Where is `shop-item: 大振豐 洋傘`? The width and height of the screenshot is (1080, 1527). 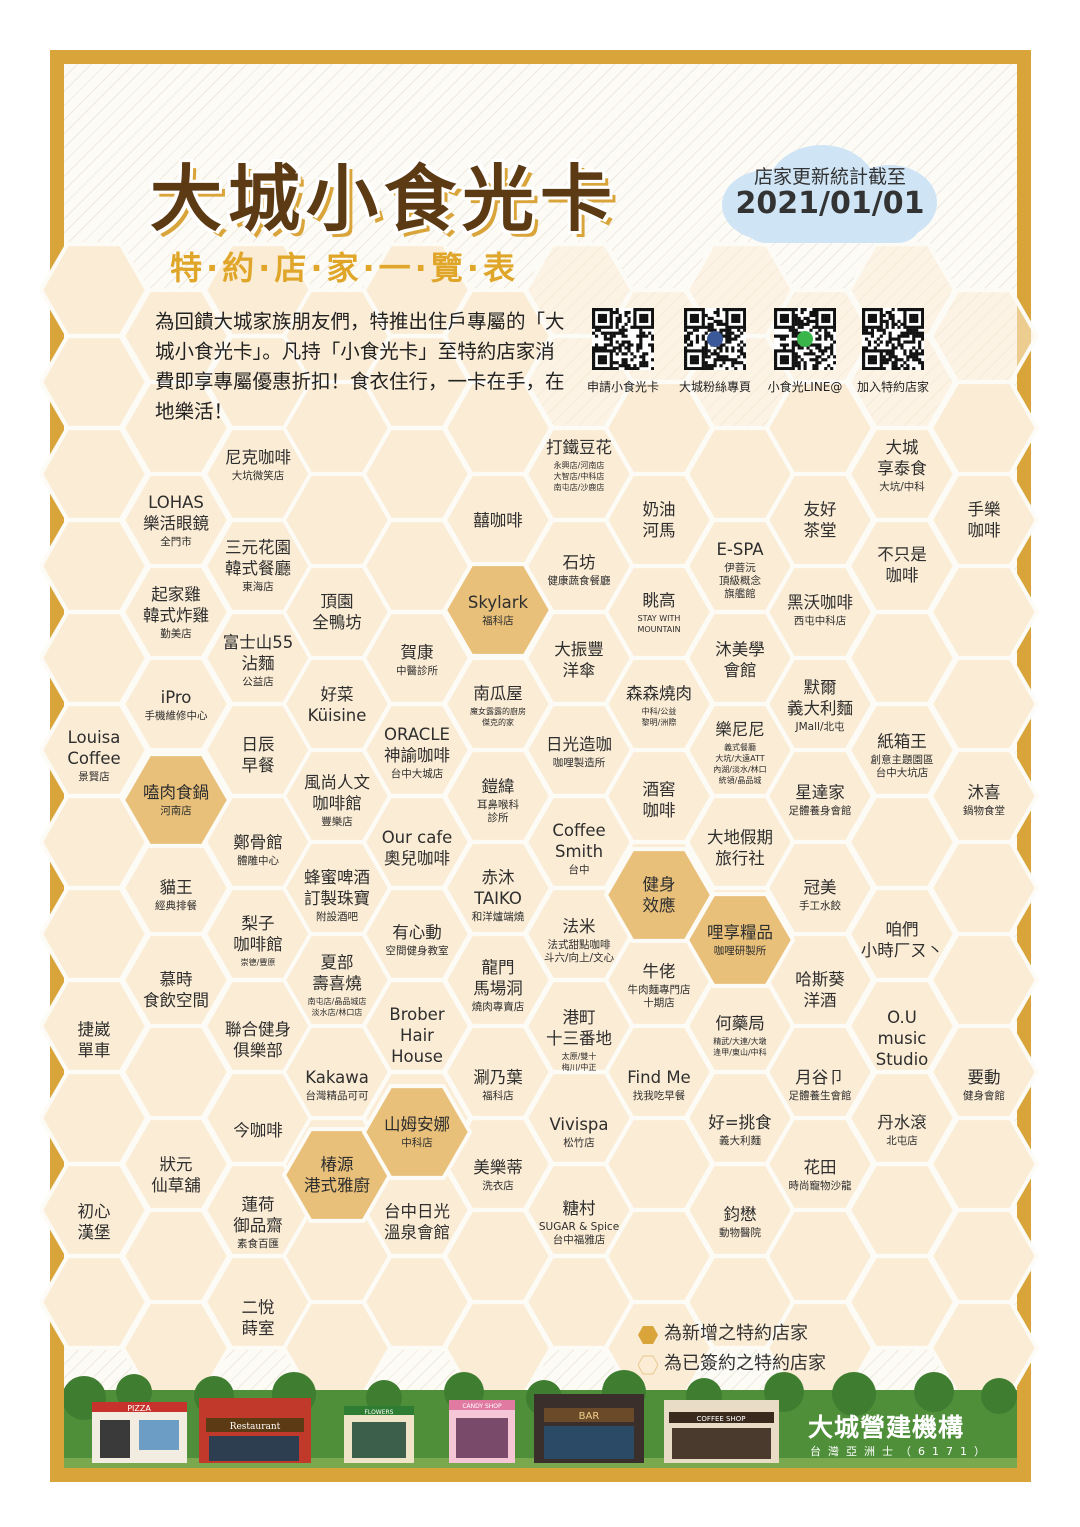 shop-item: 大振豐 洋傘 is located at coordinates (579, 660).